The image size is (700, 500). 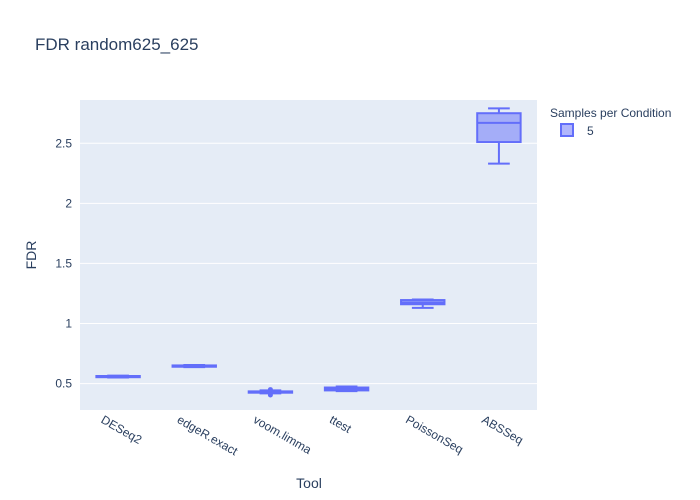 I want to click on y-tick-label: 1.5, so click(x=63, y=263).